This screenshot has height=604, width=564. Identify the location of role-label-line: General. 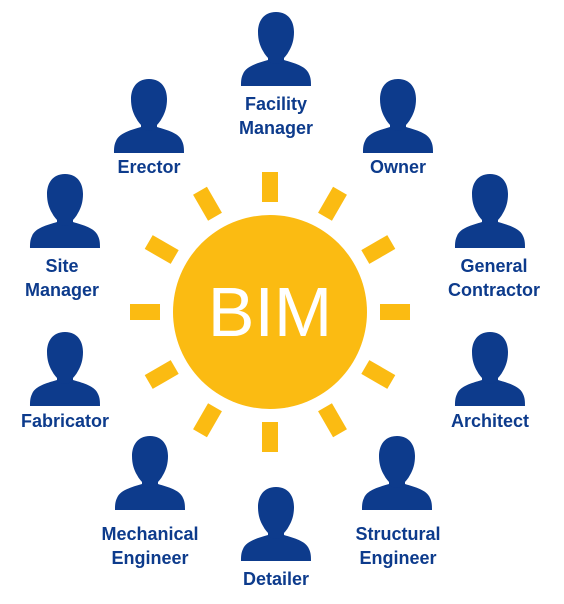
(494, 266).